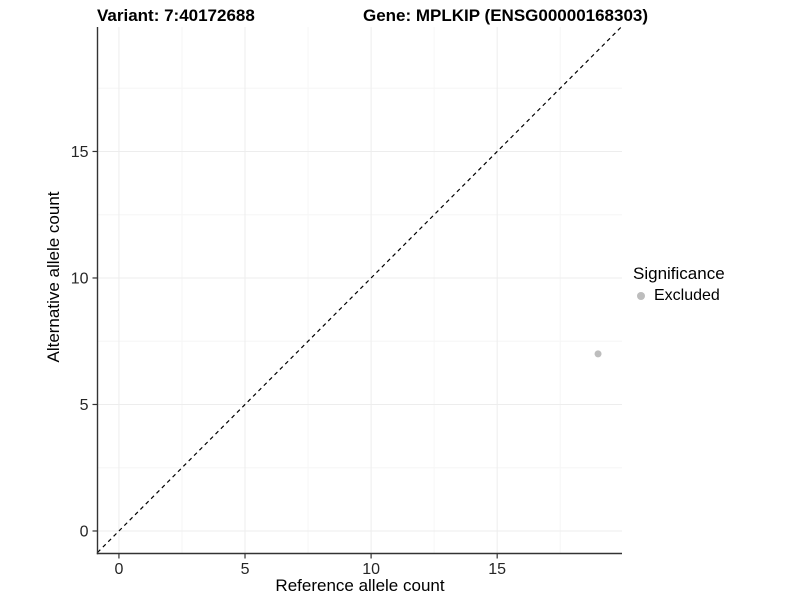 This screenshot has height=600, width=800. I want to click on x-axis-title: Reference allele count, so click(360, 585).